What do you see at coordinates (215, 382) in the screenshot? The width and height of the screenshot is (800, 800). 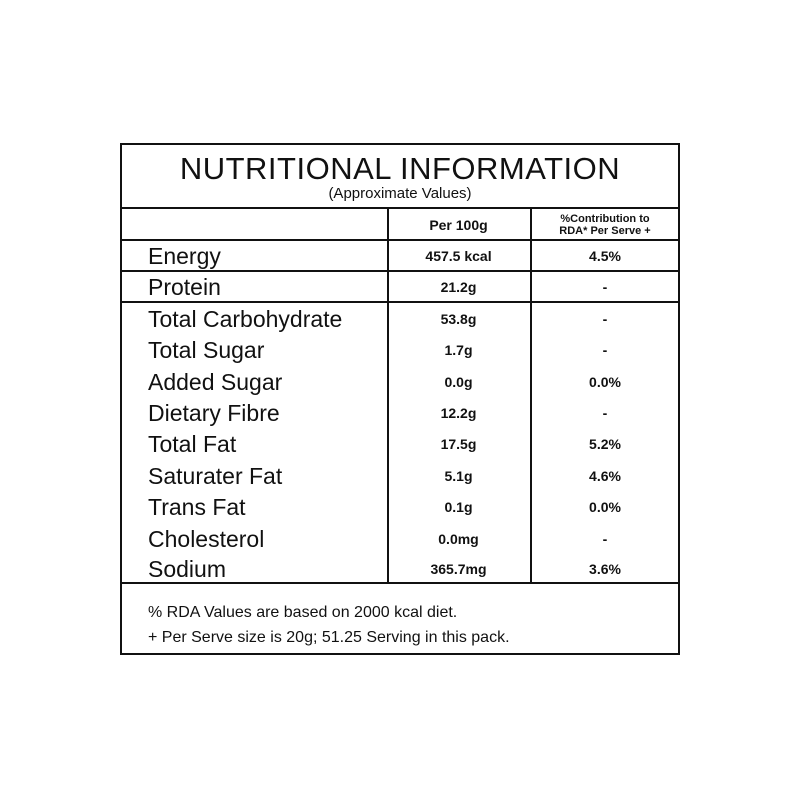 I see `nutrient-name: Added Sugar` at bounding box center [215, 382].